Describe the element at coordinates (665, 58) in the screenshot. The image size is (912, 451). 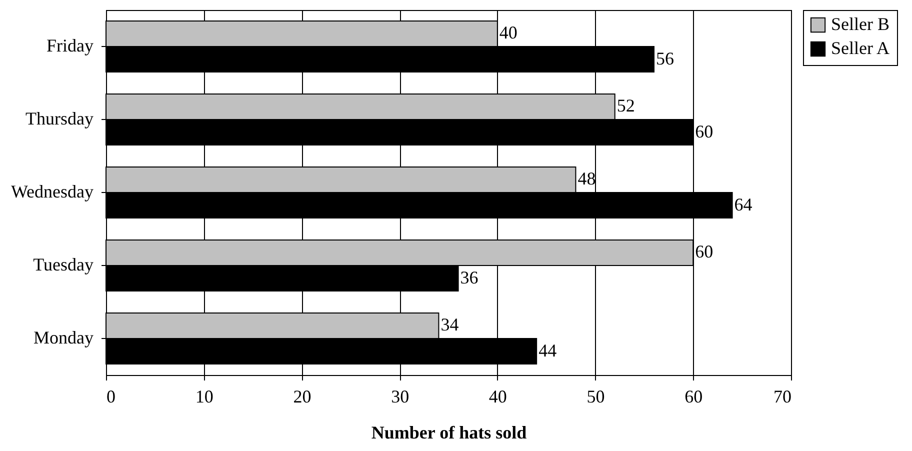
I see `data-label: 56` at that location.